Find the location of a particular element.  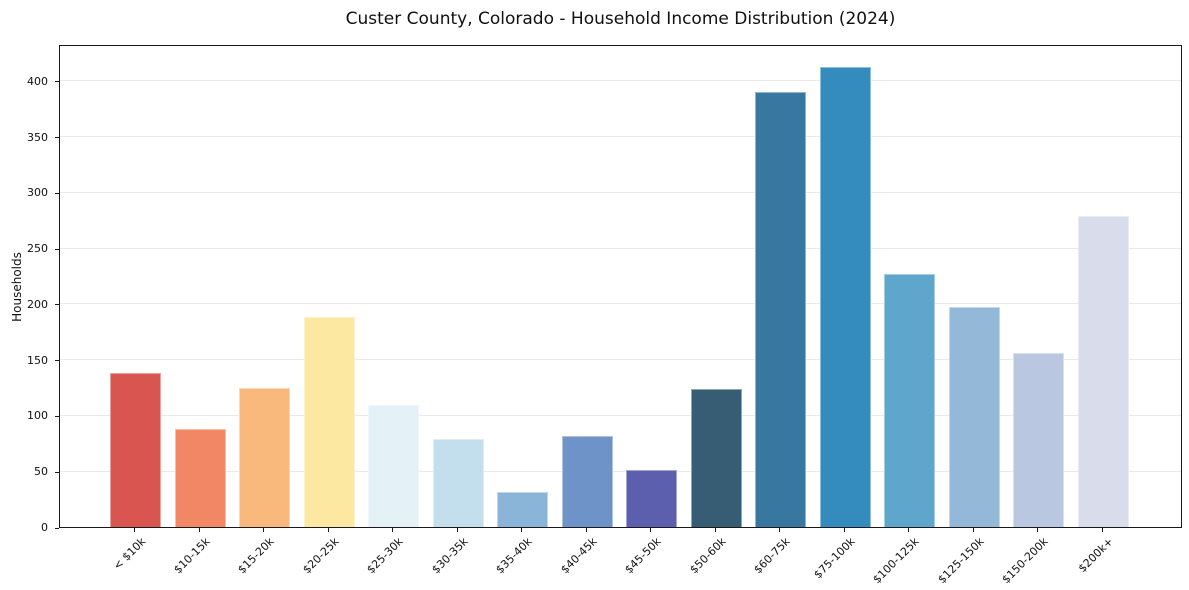

y-tick-label: 350 is located at coordinates (37, 137).